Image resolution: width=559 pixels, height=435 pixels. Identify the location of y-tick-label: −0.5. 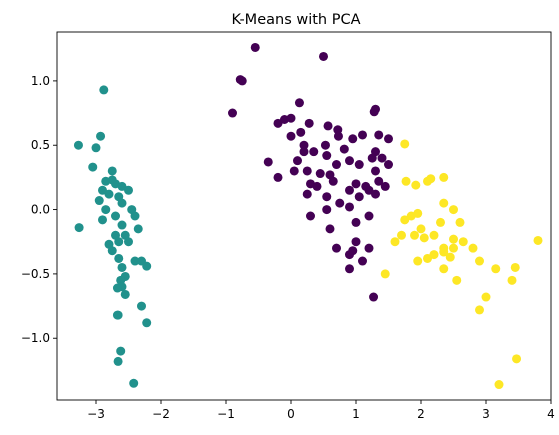
(35, 274).